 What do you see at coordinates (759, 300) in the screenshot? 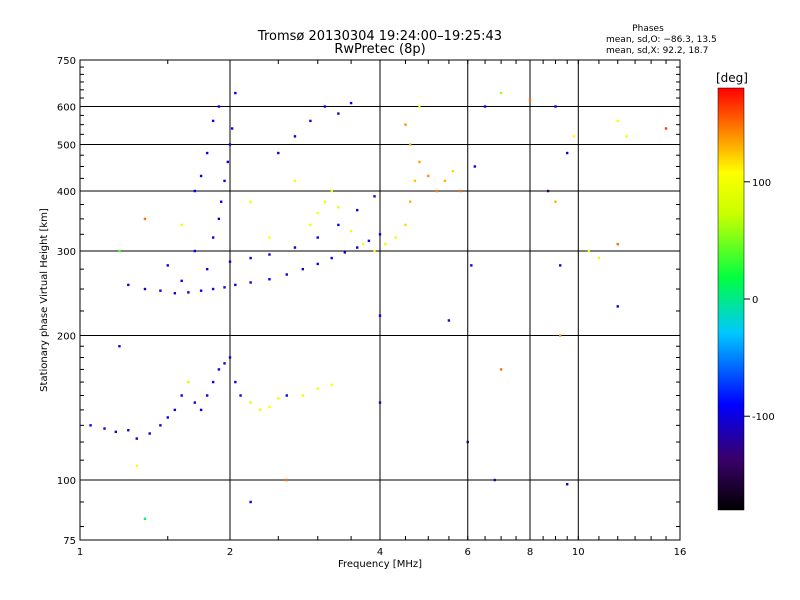
I see `colorbar-ticks: 100 0 -100` at bounding box center [759, 300].